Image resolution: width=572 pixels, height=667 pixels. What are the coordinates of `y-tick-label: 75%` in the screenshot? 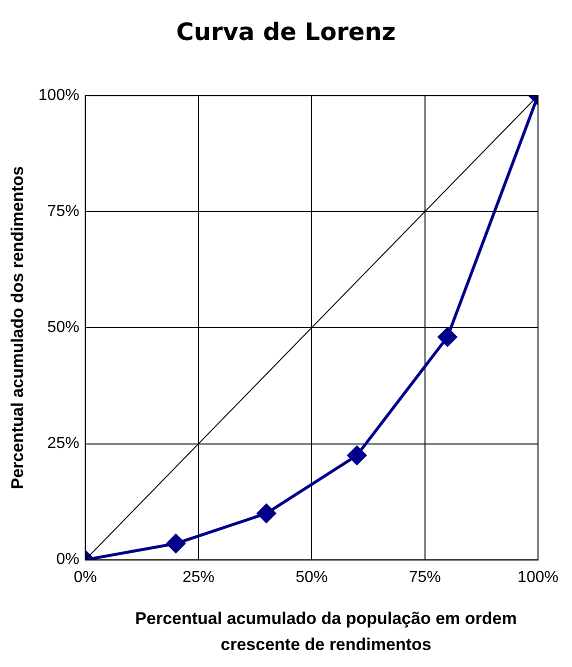 It's located at (63, 211).